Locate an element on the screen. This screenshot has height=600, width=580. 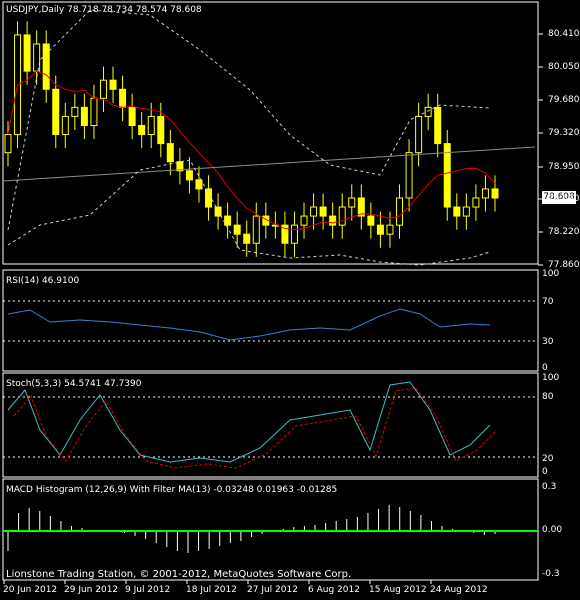
lower-band is located at coordinates (249, 212).